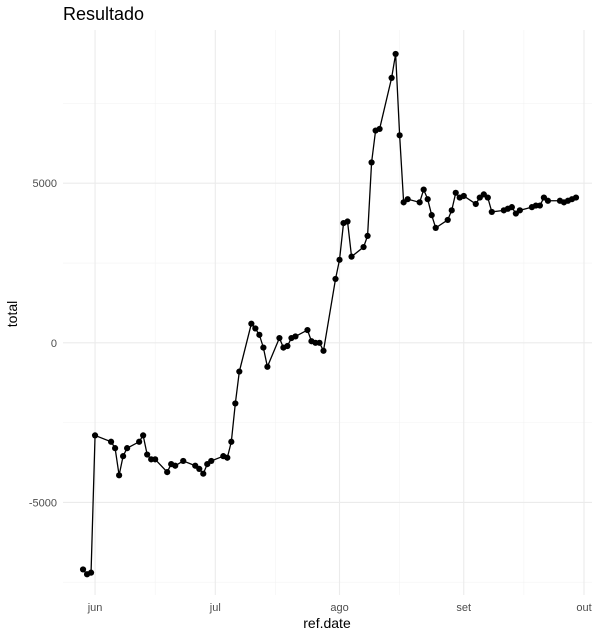 The image size is (599, 638). Describe the element at coordinates (12, 314) in the screenshot. I see `y-axis-title: total` at that location.